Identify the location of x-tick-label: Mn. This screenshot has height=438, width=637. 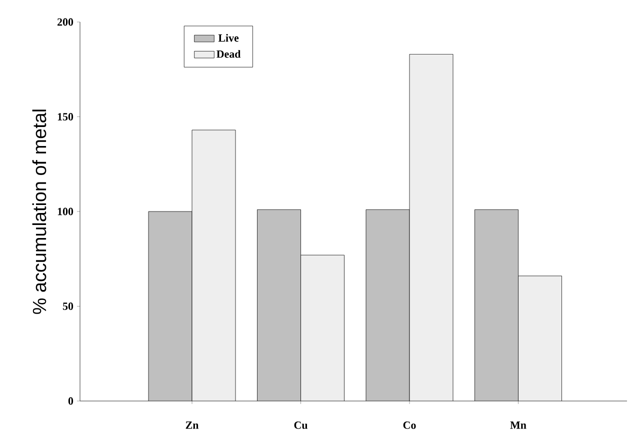
(518, 425).